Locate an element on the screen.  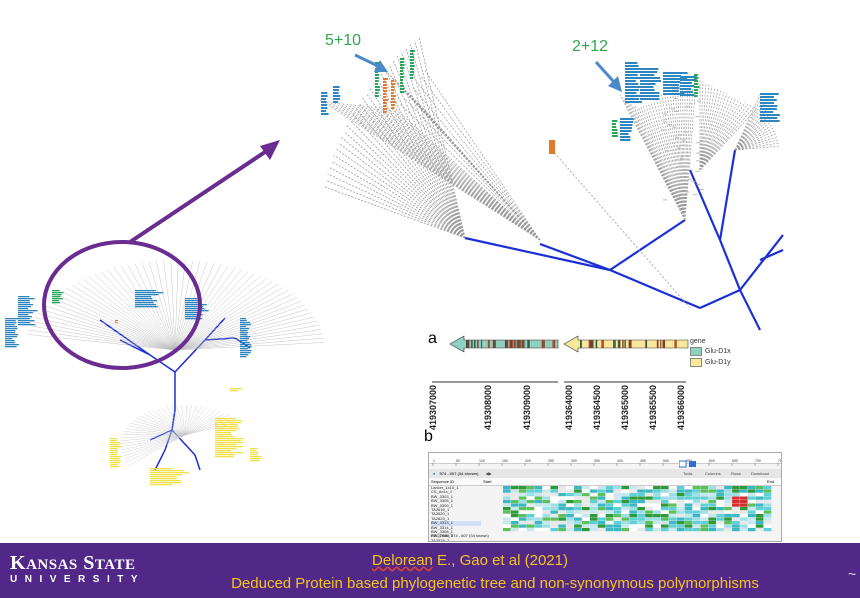
citation-rest: E., Gao et al (2021) is located at coordinates (500, 560).